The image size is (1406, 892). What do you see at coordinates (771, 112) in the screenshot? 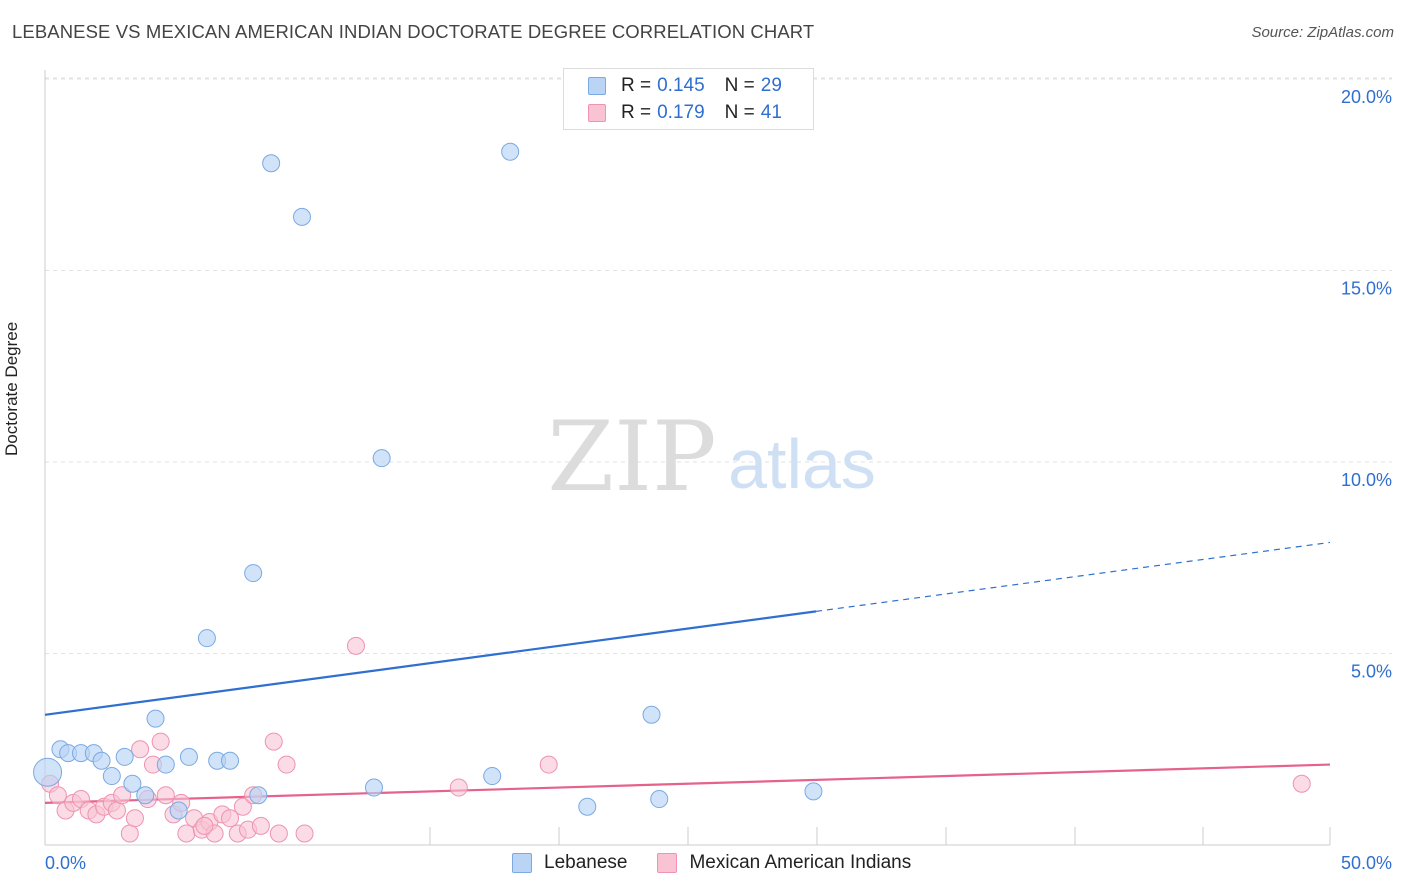
I see `n-value: 41` at bounding box center [771, 112].